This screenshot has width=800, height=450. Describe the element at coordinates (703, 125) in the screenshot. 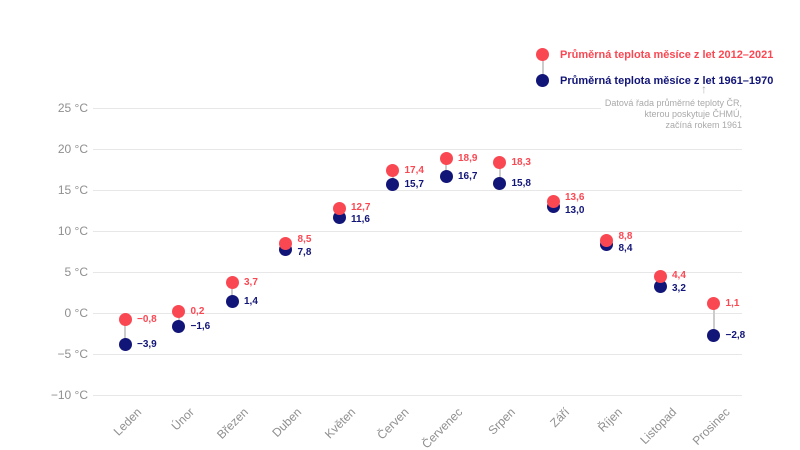

I see `annotation-line-3: začíná rokem 1961` at that location.